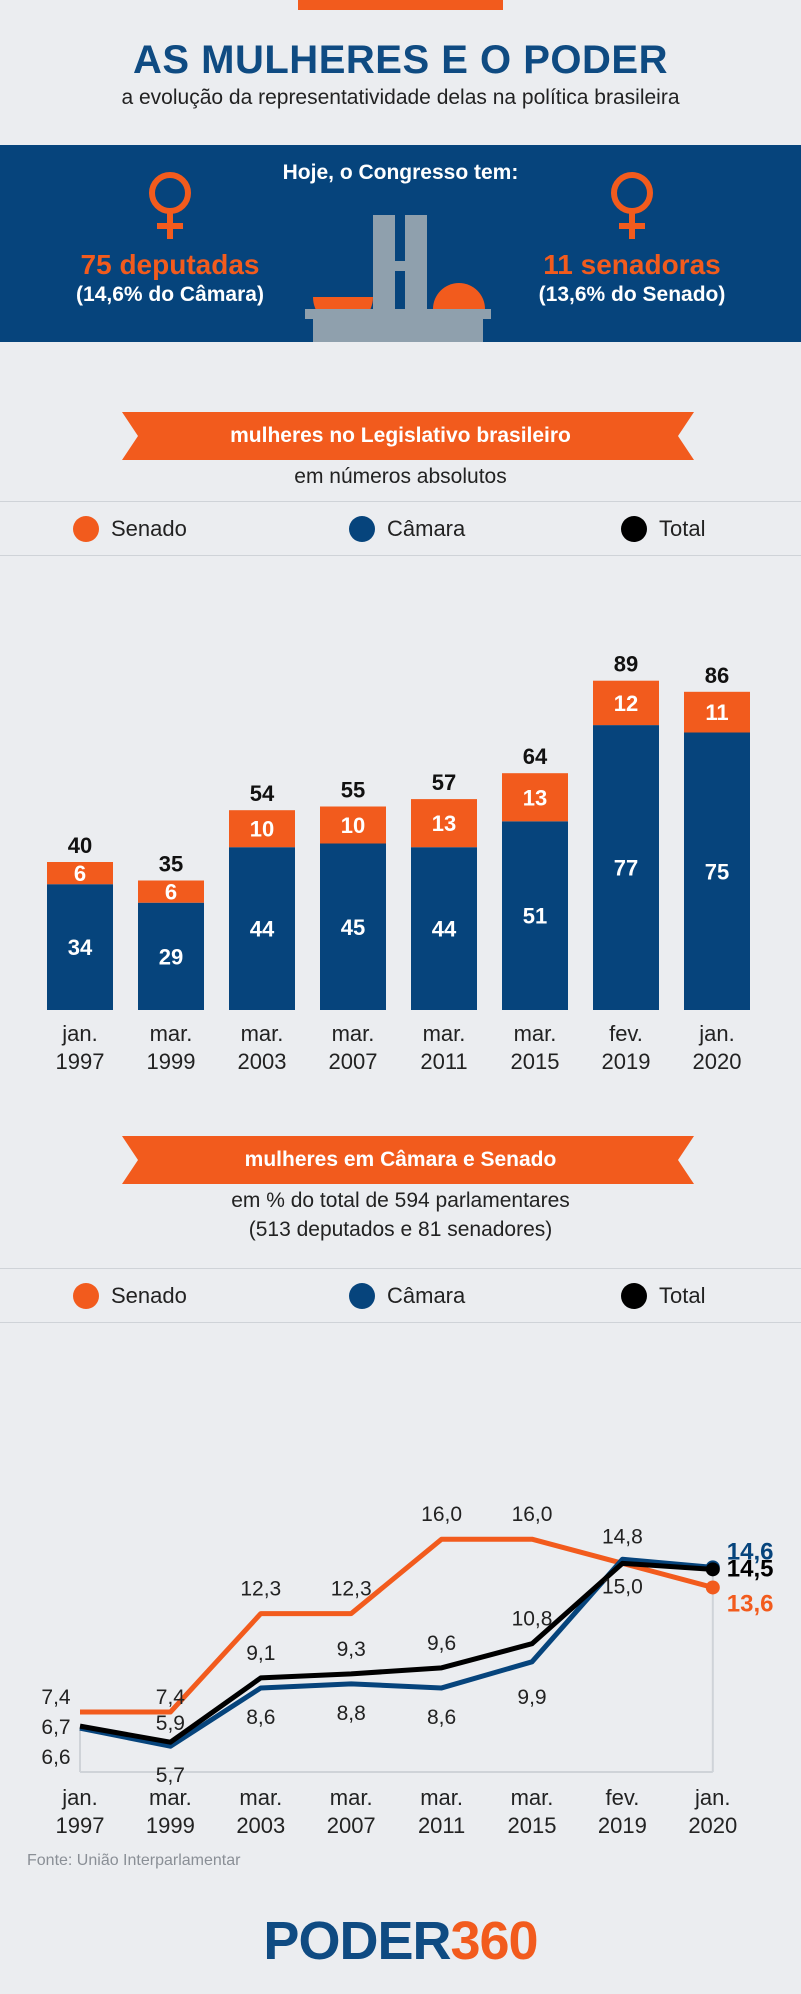 The width and height of the screenshot is (801, 1994). I want to click on line-senado, so click(397, 1625).